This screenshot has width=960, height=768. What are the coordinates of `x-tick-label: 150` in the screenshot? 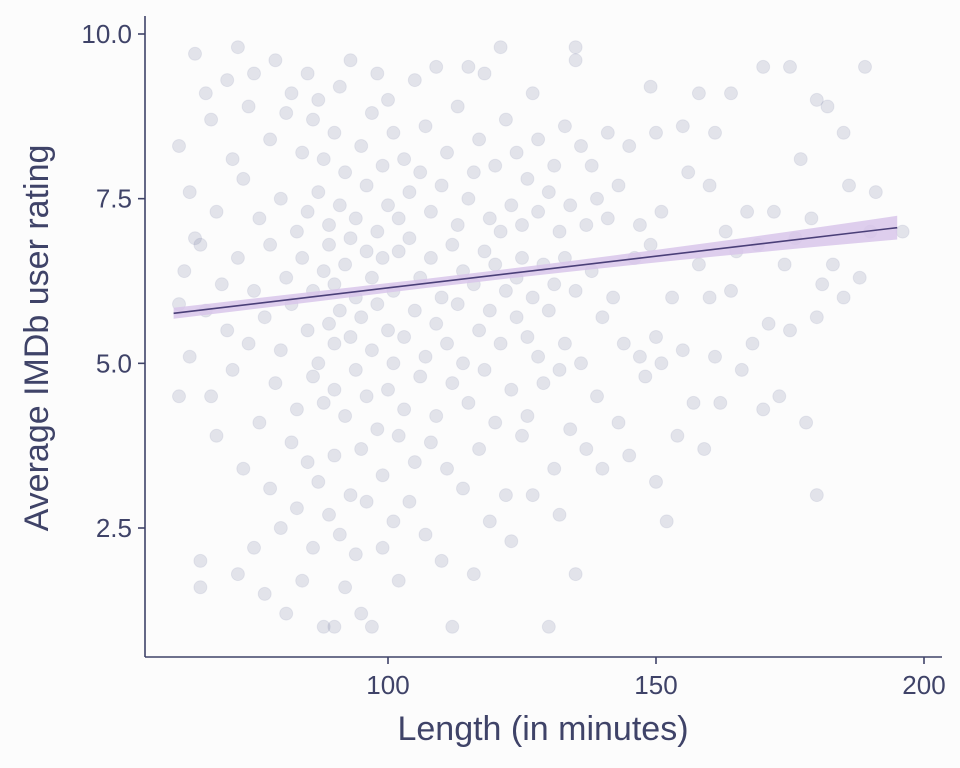 It's located at (655, 685).